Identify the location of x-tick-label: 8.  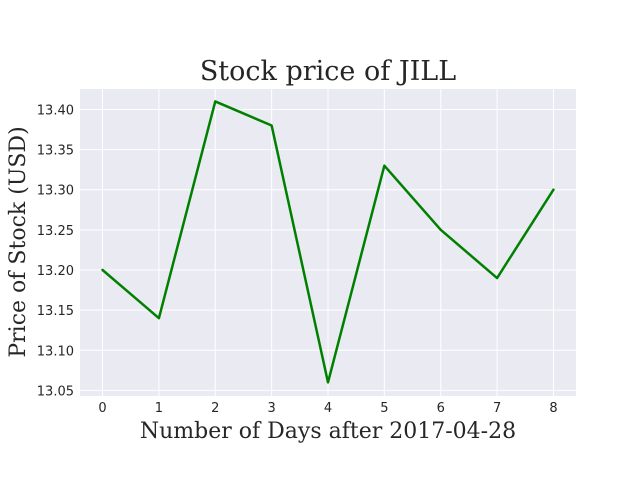
(553, 408).